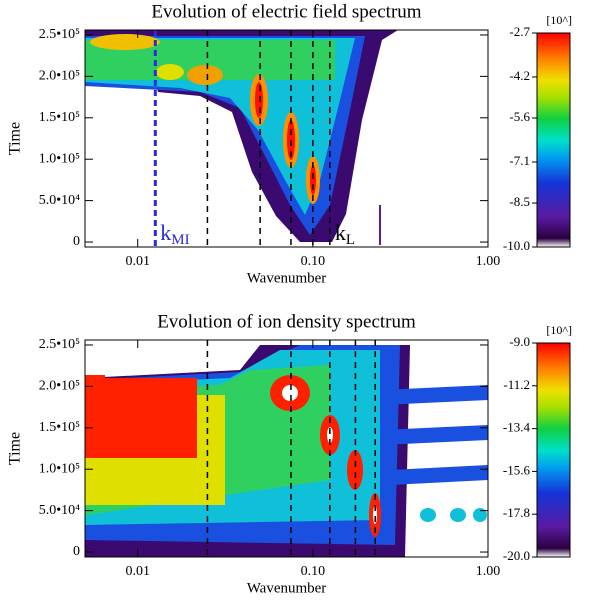 This screenshot has height=602, width=592. What do you see at coordinates (519, 201) in the screenshot?
I see `colorbar-tick-label: -8.5` at bounding box center [519, 201].